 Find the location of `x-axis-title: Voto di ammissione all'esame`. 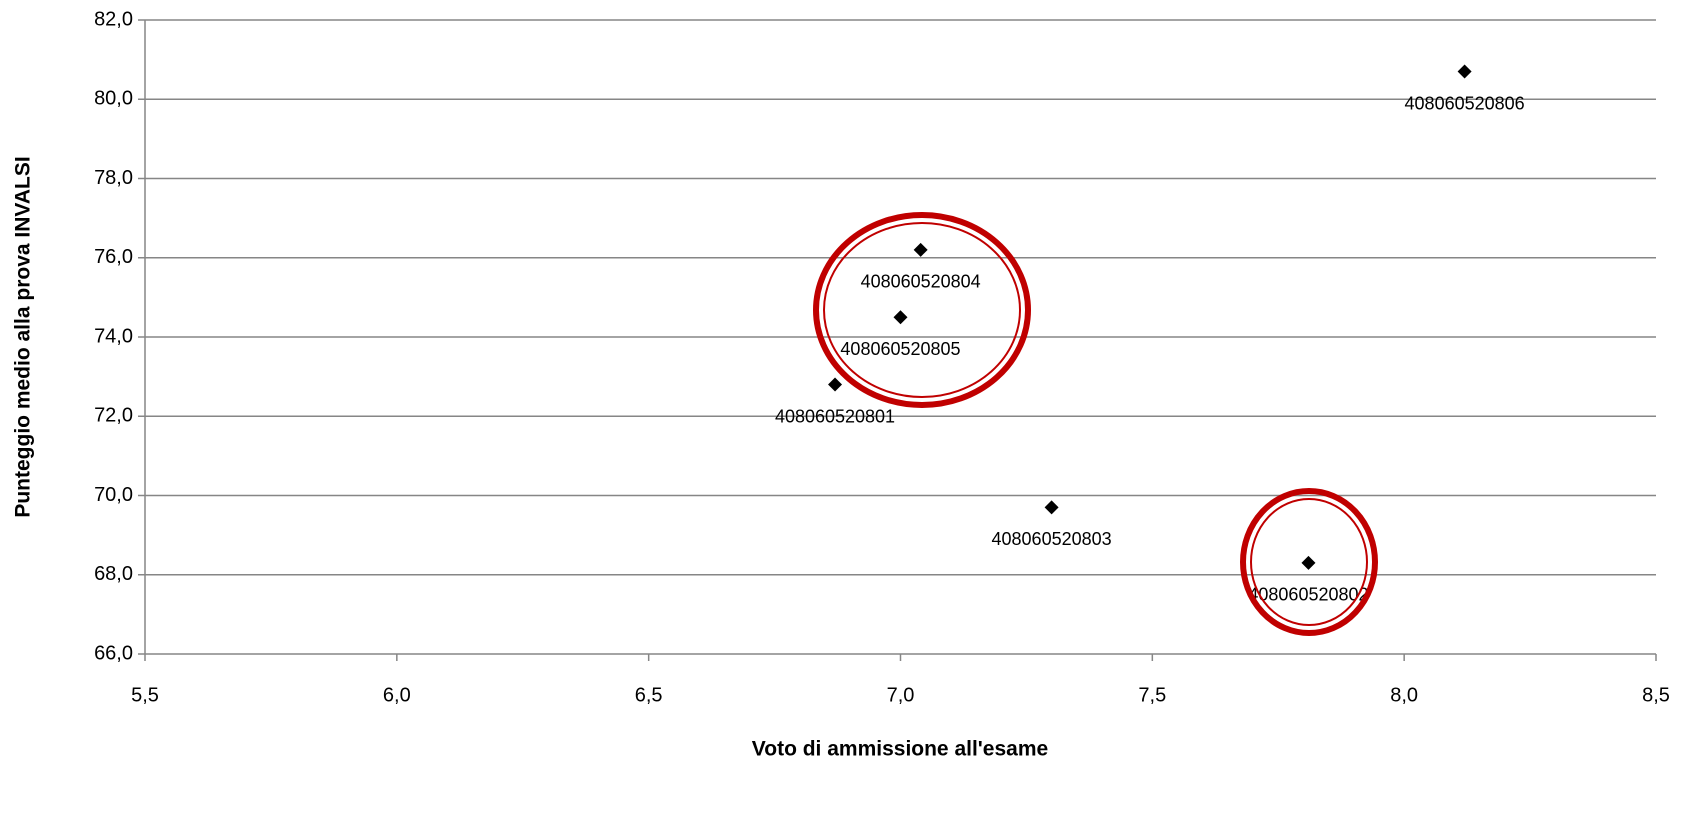

x-axis-title: Voto di ammissione all'esame is located at coordinates (900, 749).